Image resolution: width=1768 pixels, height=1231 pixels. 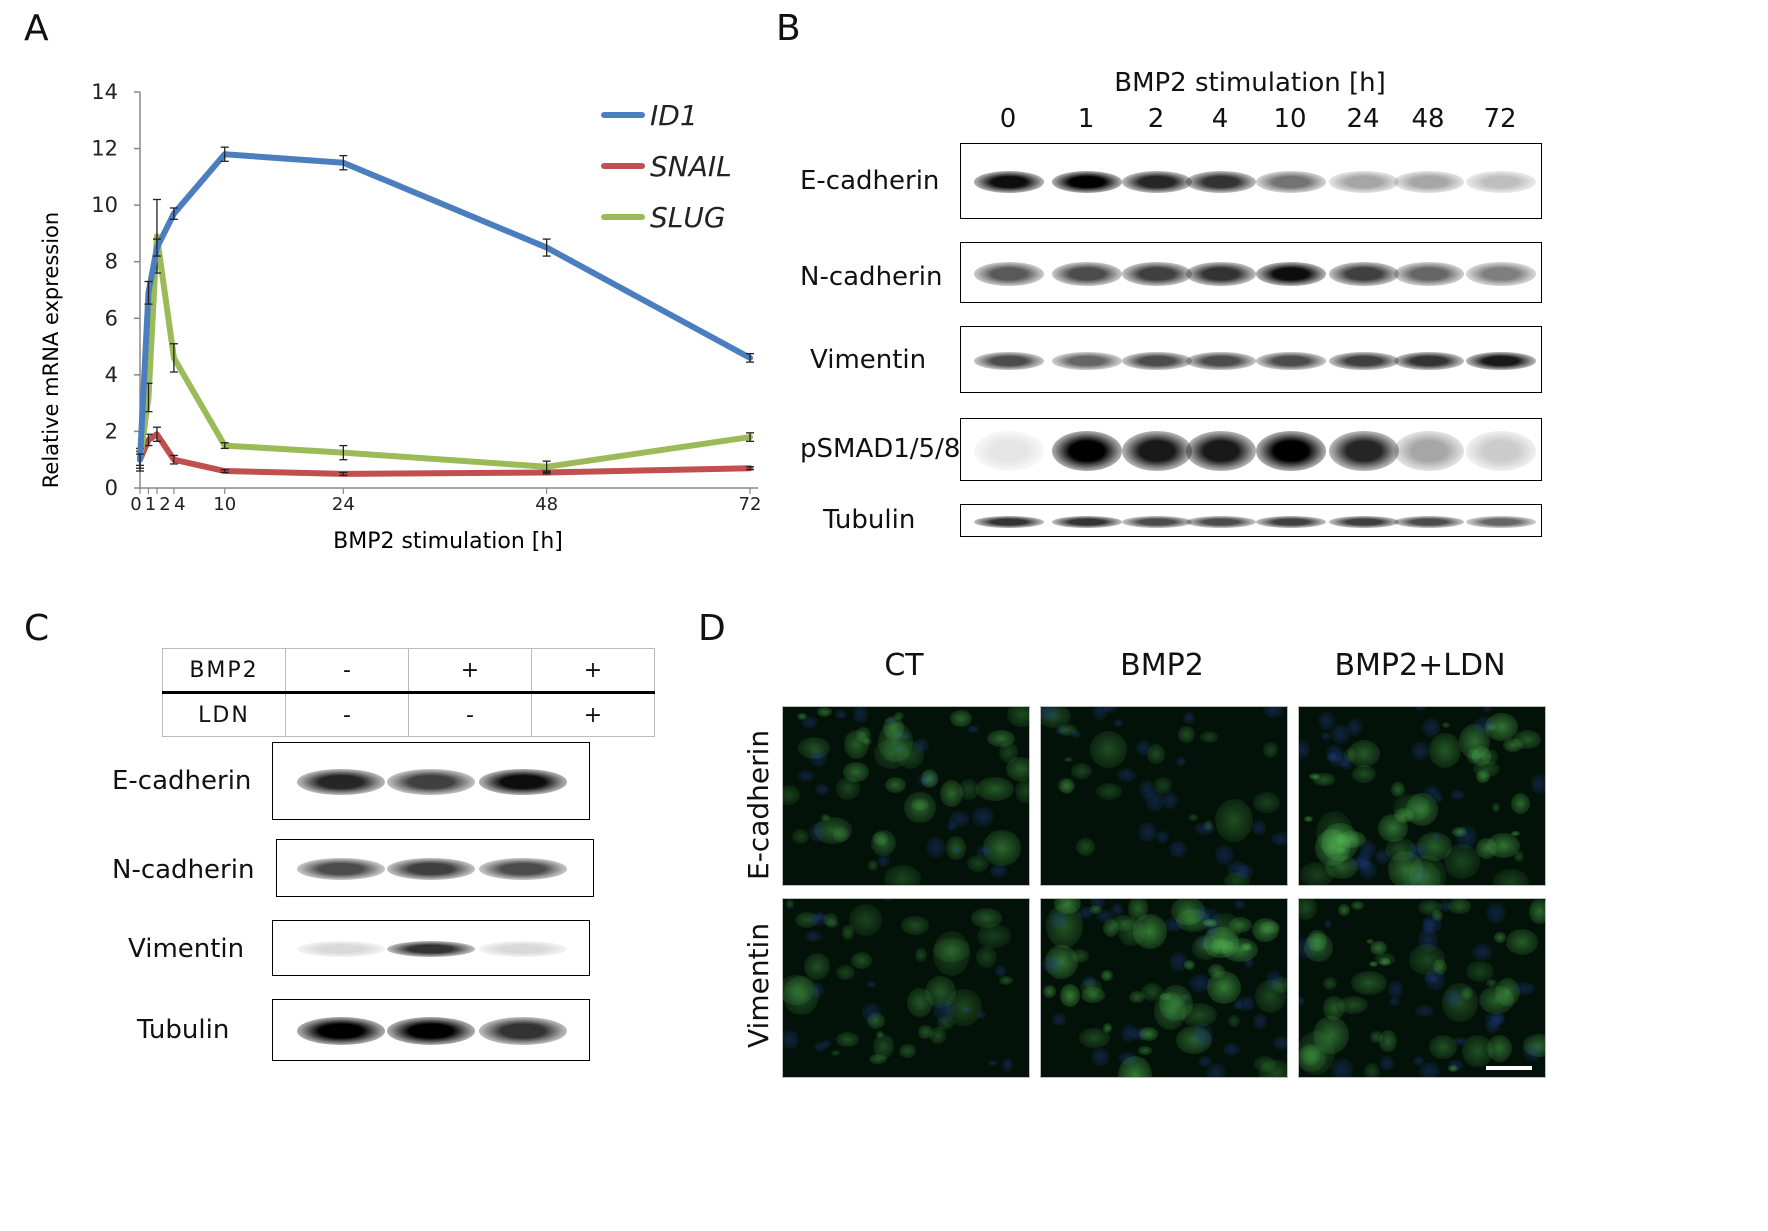 I want to click on y-tick-label: 2, so click(x=111, y=431).